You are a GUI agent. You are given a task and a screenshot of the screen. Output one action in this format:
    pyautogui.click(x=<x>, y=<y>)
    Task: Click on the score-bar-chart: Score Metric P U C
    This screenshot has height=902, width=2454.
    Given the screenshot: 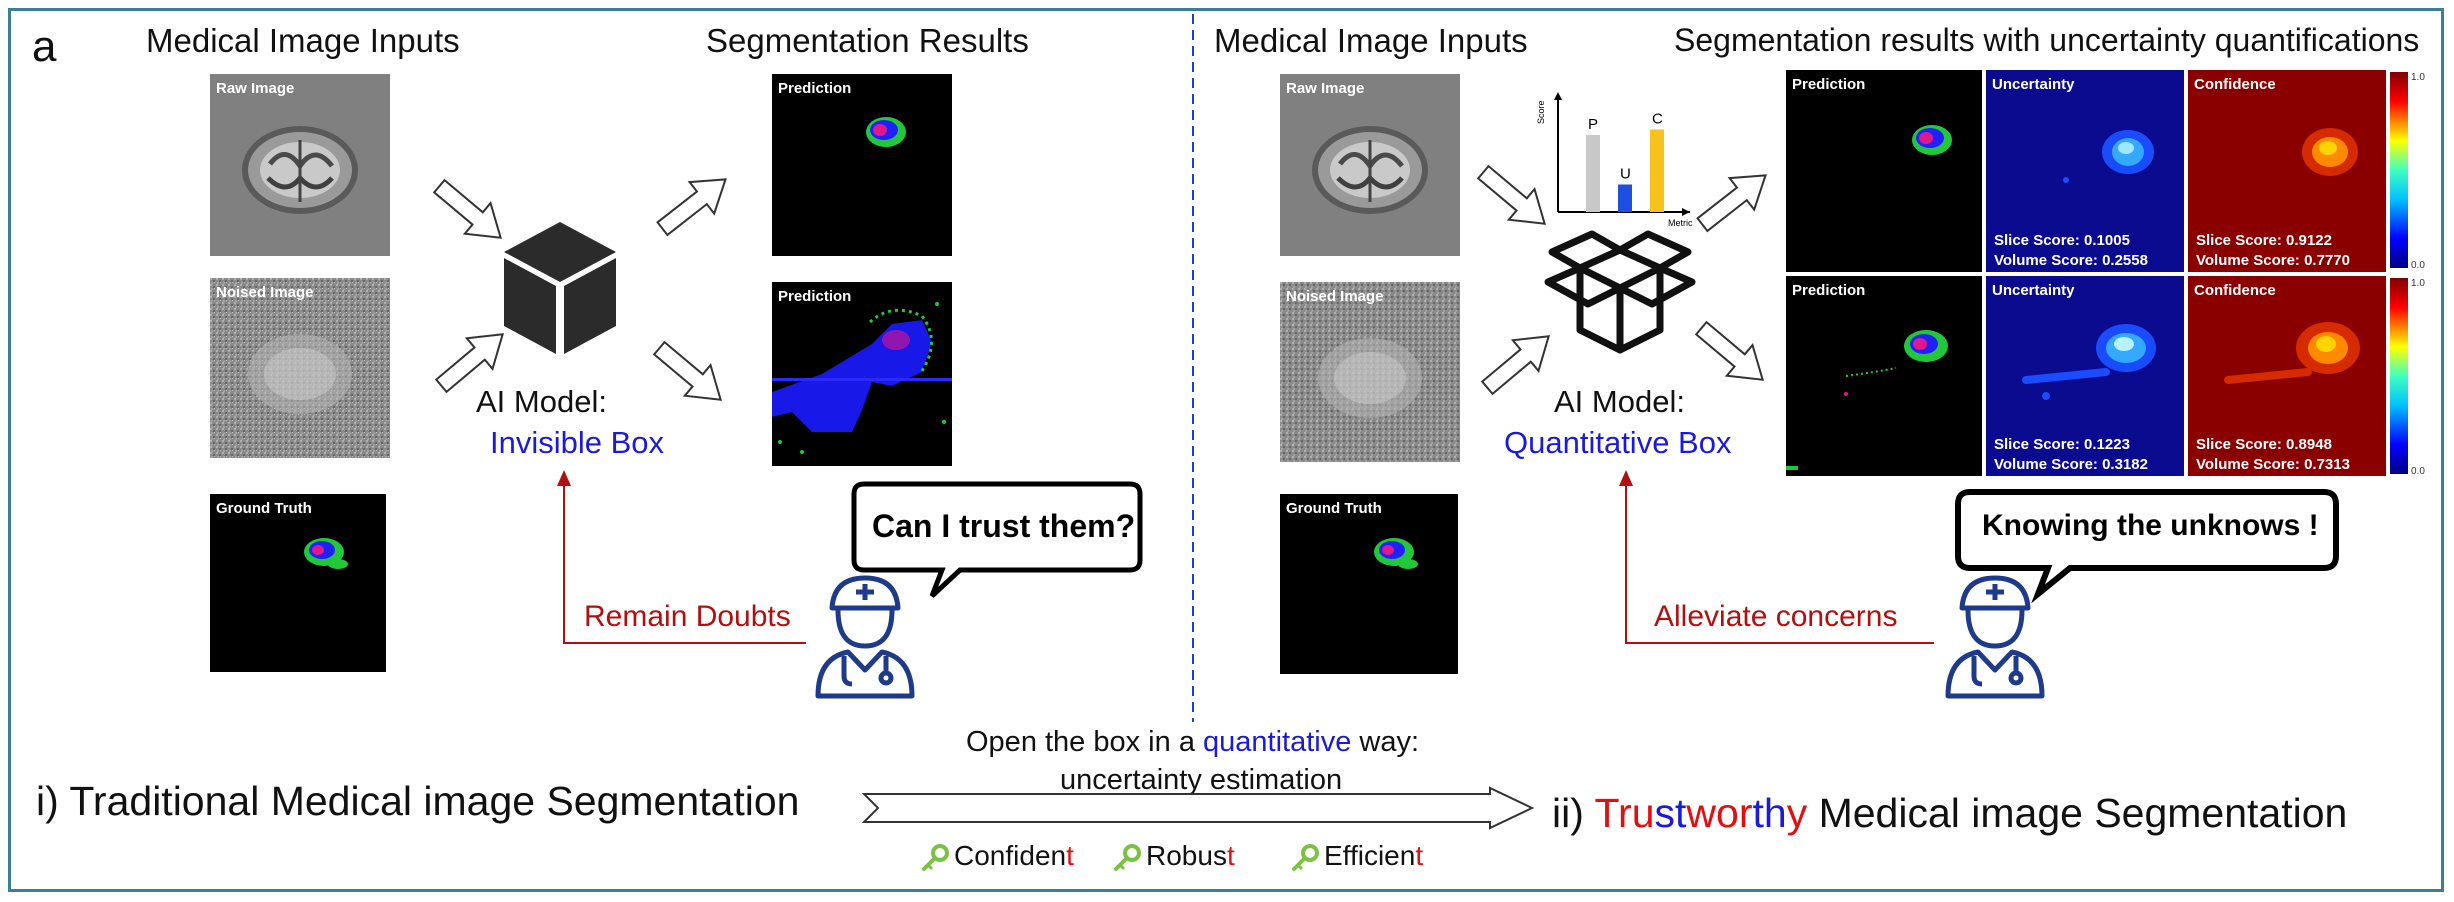 What is the action you would take?
    pyautogui.click(x=1614, y=160)
    